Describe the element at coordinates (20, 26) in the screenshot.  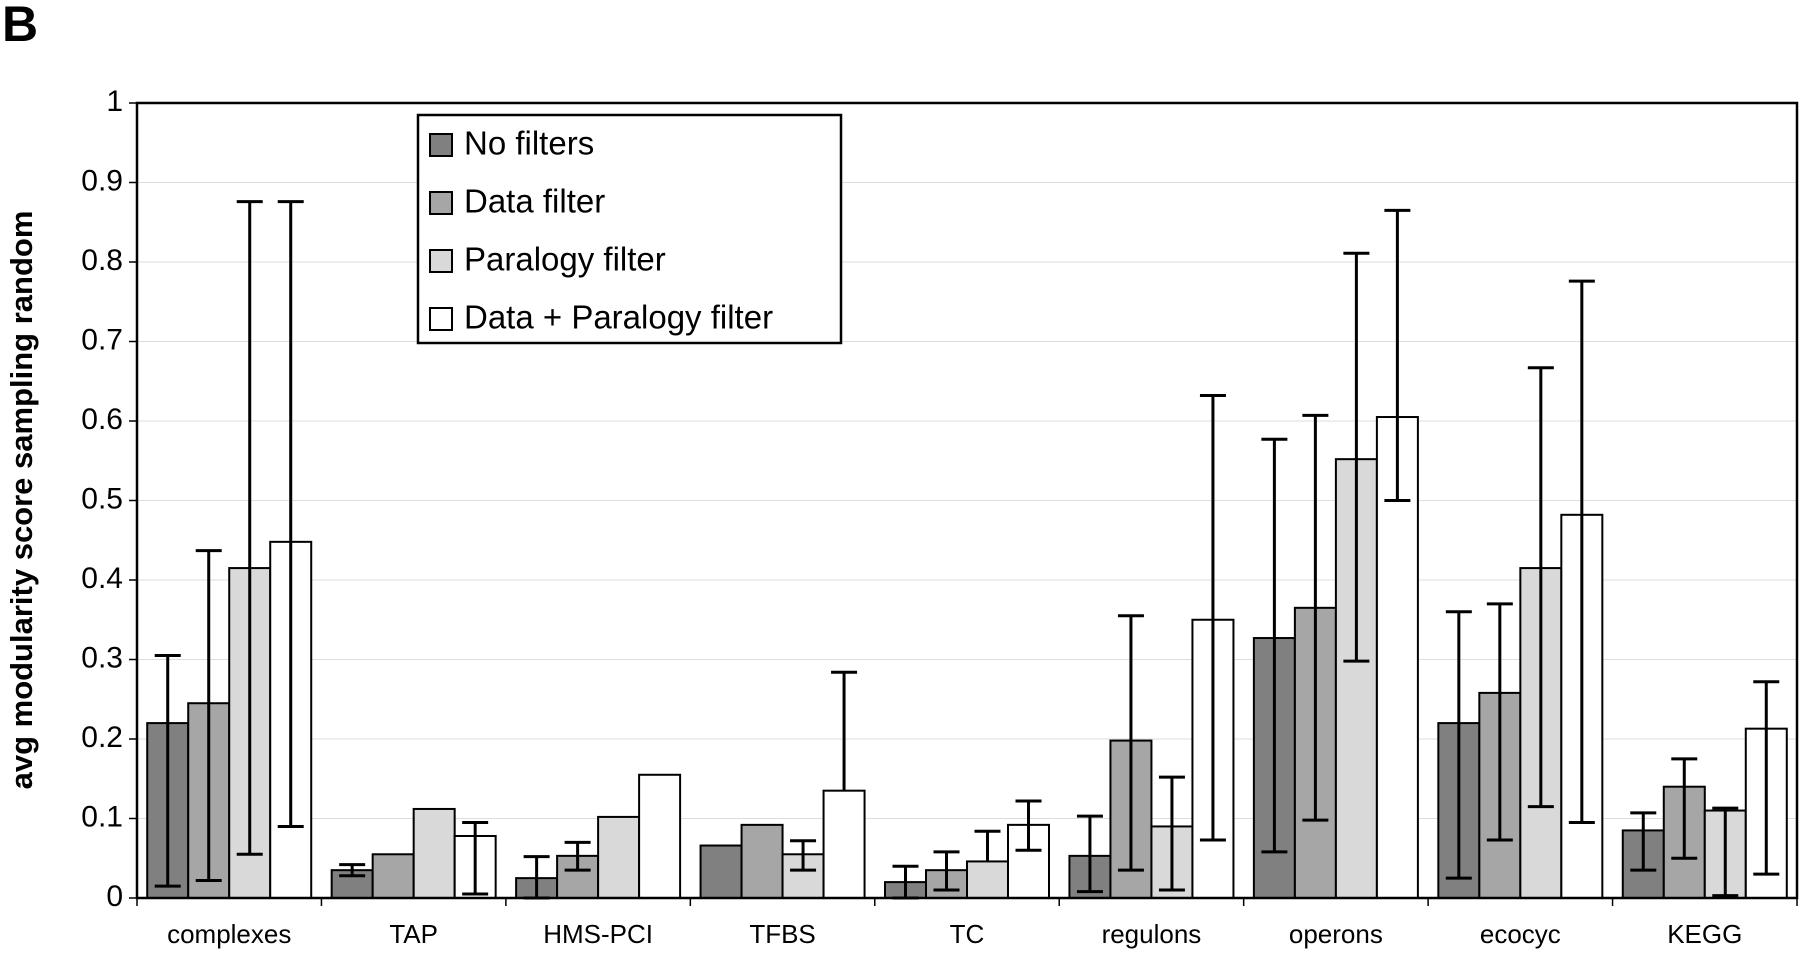
I see `panel-label: B` at that location.